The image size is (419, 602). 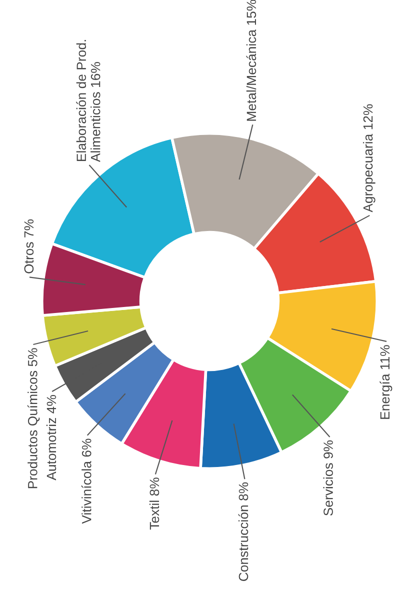 I want to click on slice-label: Energía 11%, so click(x=386, y=382).